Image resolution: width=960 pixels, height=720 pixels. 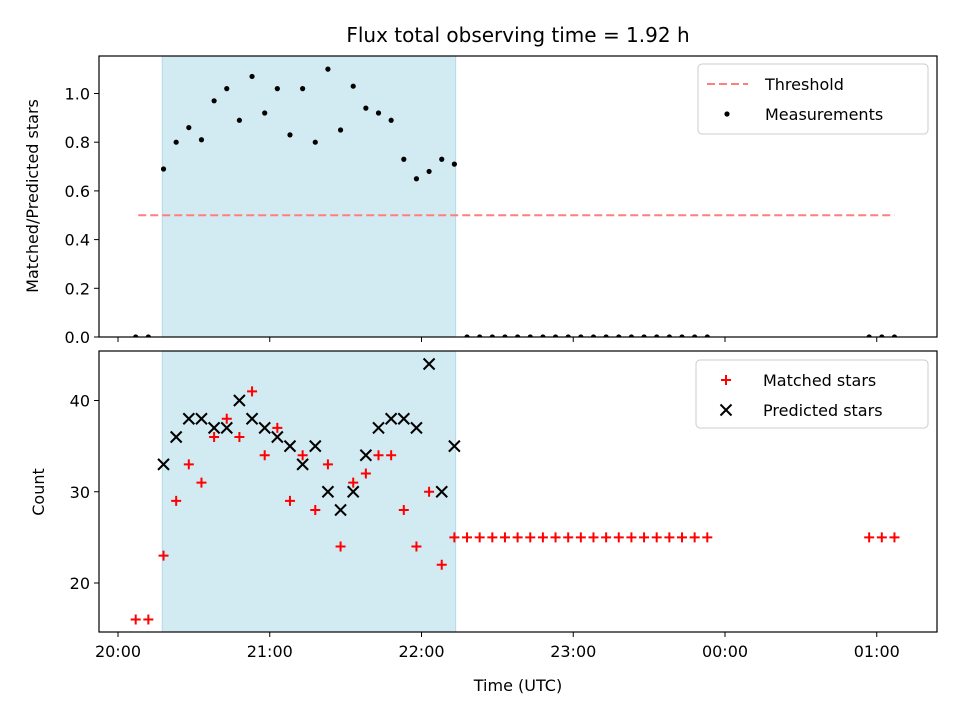 I want to click on x-tick-label: 21:00, so click(x=270, y=651).